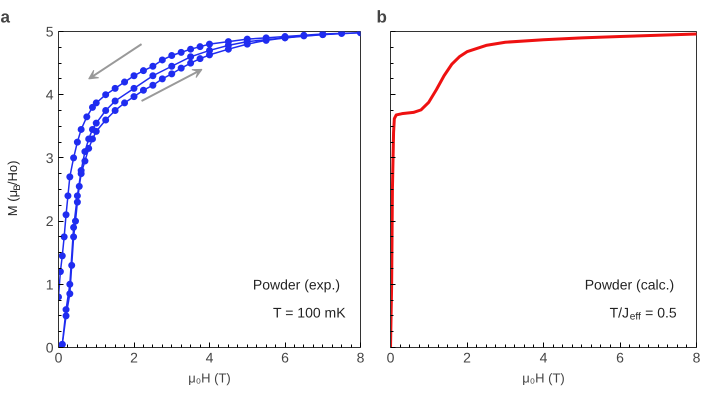  Describe the element at coordinates (296, 284) in the screenshot. I see `annotation: Powder (exp.)` at that location.